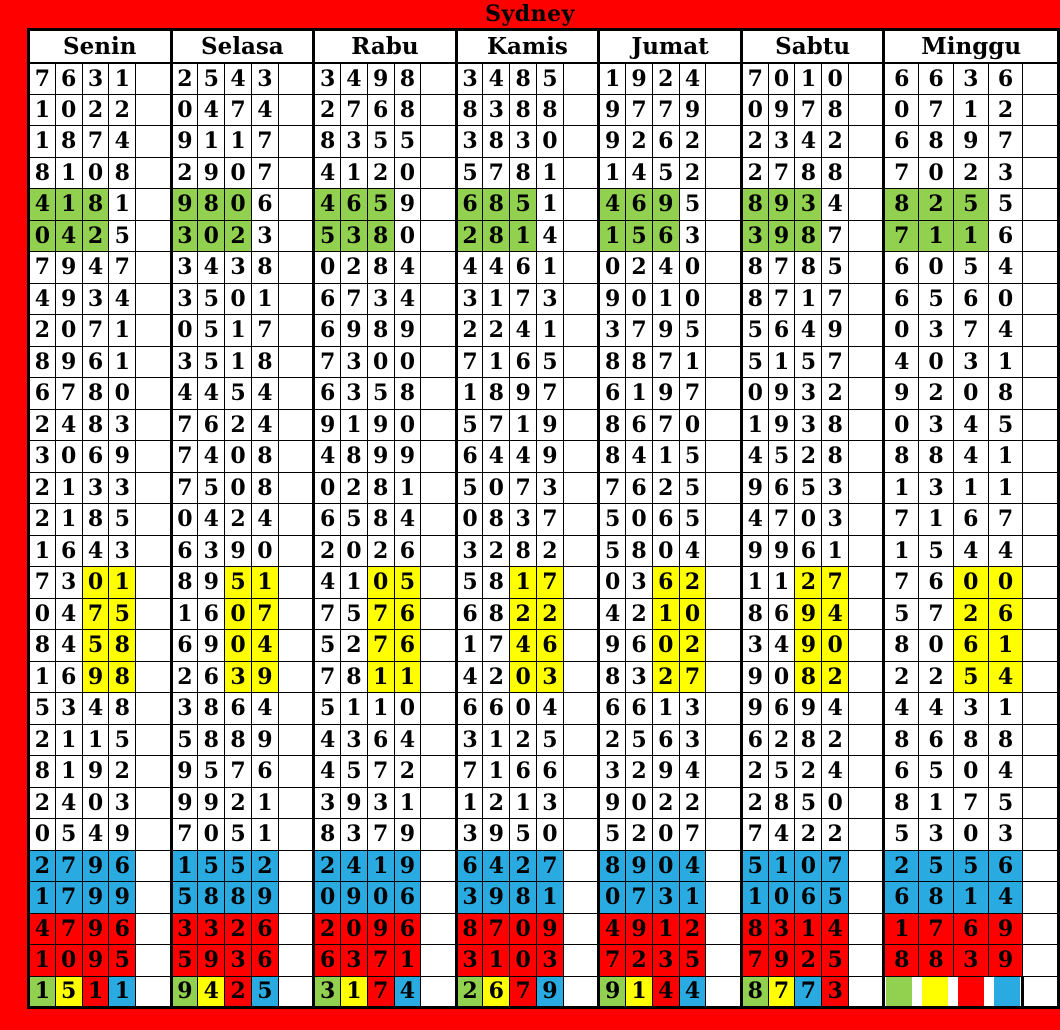 This screenshot has height=1030, width=1060. Describe the element at coordinates (543, 46) in the screenshot. I see `day-header-row: Senin Selasa Rabu Kamis Jumat Sabtu Minggu` at that location.